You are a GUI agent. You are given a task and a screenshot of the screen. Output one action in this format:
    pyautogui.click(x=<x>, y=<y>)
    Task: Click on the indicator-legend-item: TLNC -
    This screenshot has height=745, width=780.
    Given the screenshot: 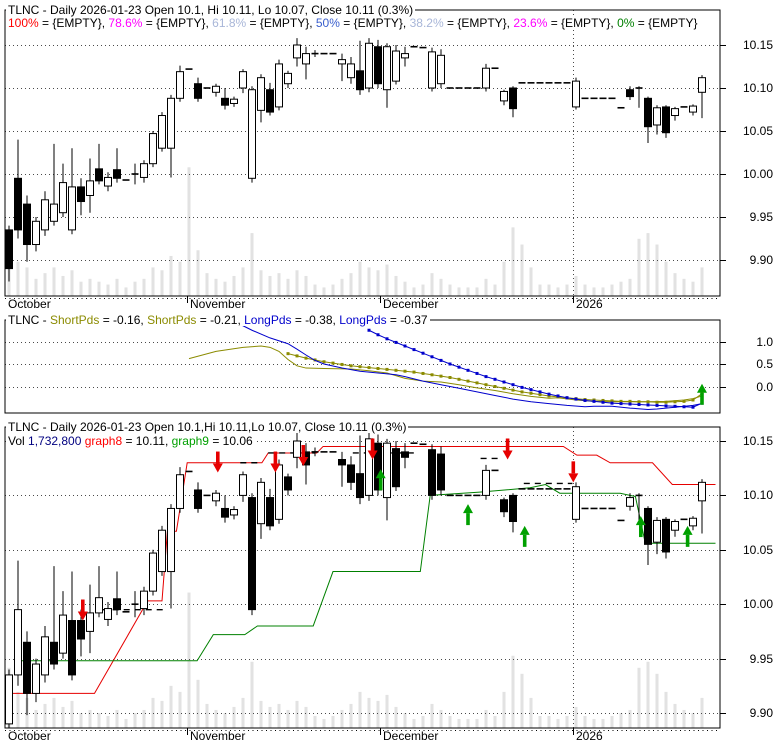 What is the action you would take?
    pyautogui.click(x=29, y=320)
    